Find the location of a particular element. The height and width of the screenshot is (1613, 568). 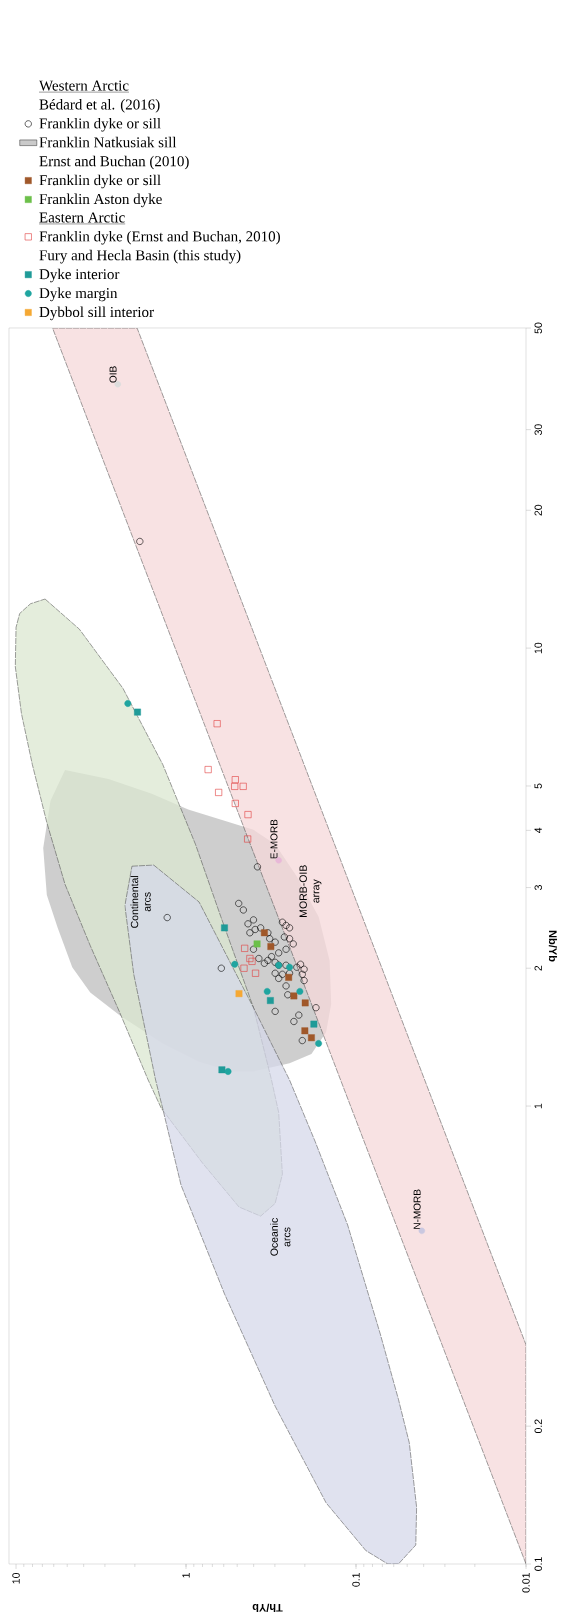

series-label: Oceanic arcs is located at coordinates (280, 1237).